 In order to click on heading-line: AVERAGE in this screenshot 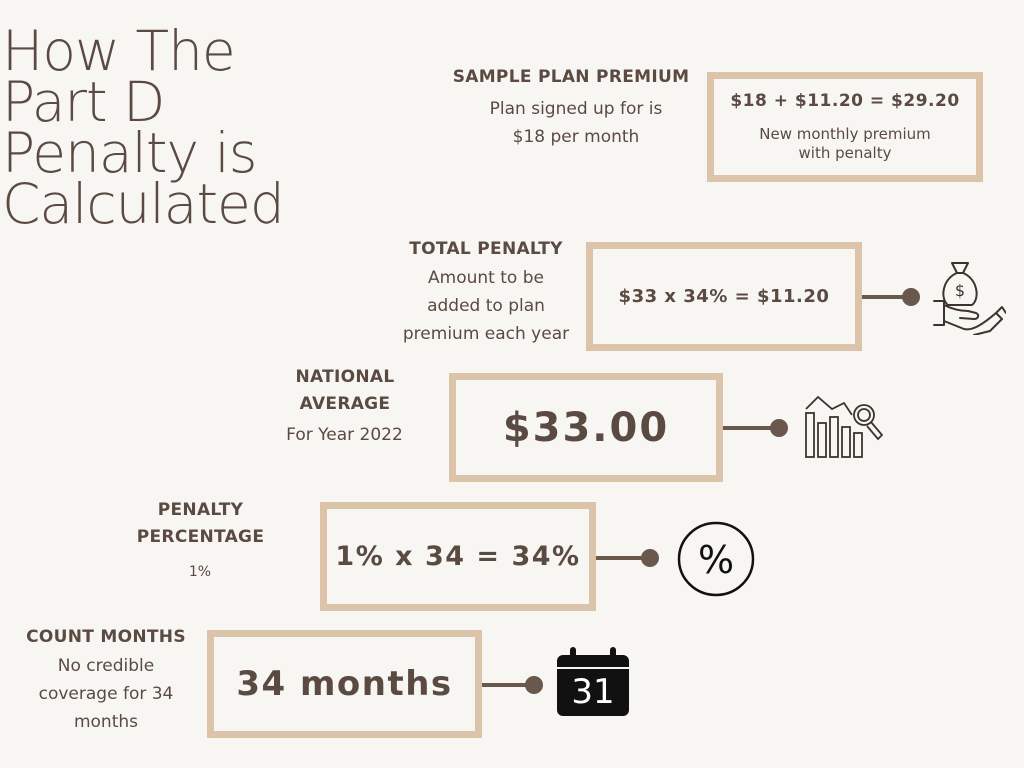, I will do `click(345, 404)`.